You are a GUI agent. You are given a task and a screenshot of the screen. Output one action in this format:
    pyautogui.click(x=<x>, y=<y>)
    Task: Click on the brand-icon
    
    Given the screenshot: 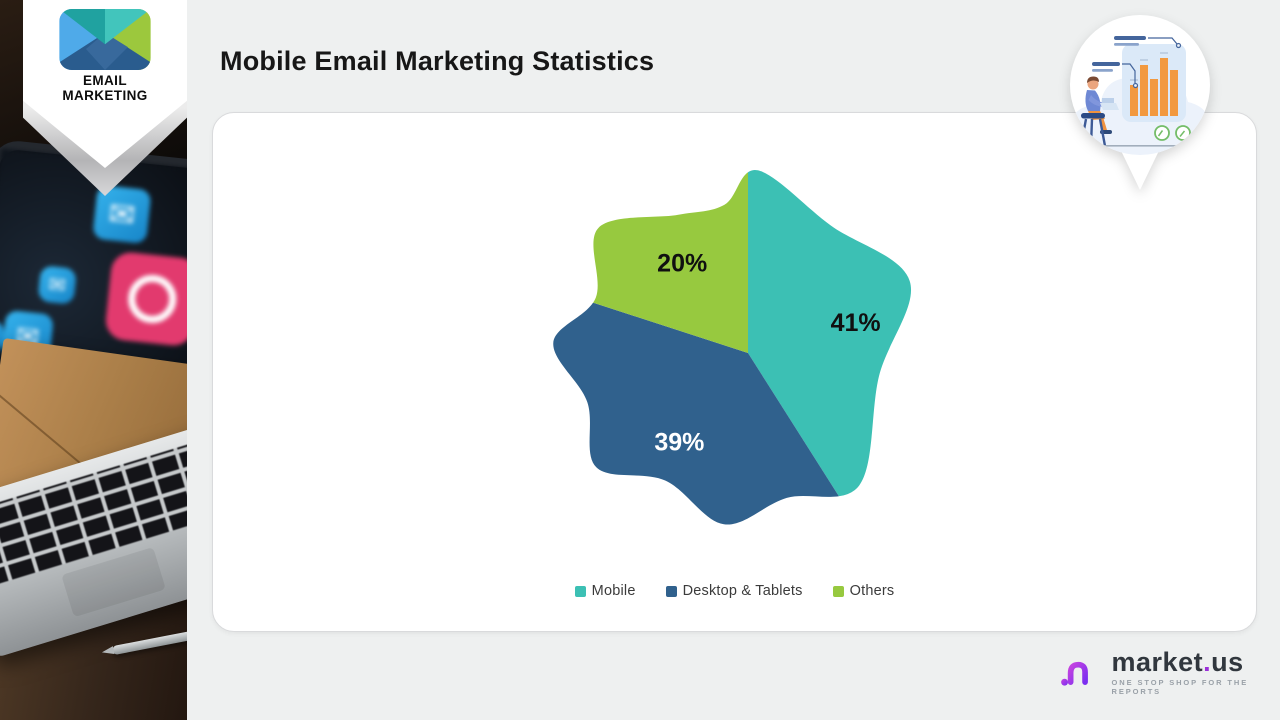 What is the action you would take?
    pyautogui.click(x=1081, y=672)
    